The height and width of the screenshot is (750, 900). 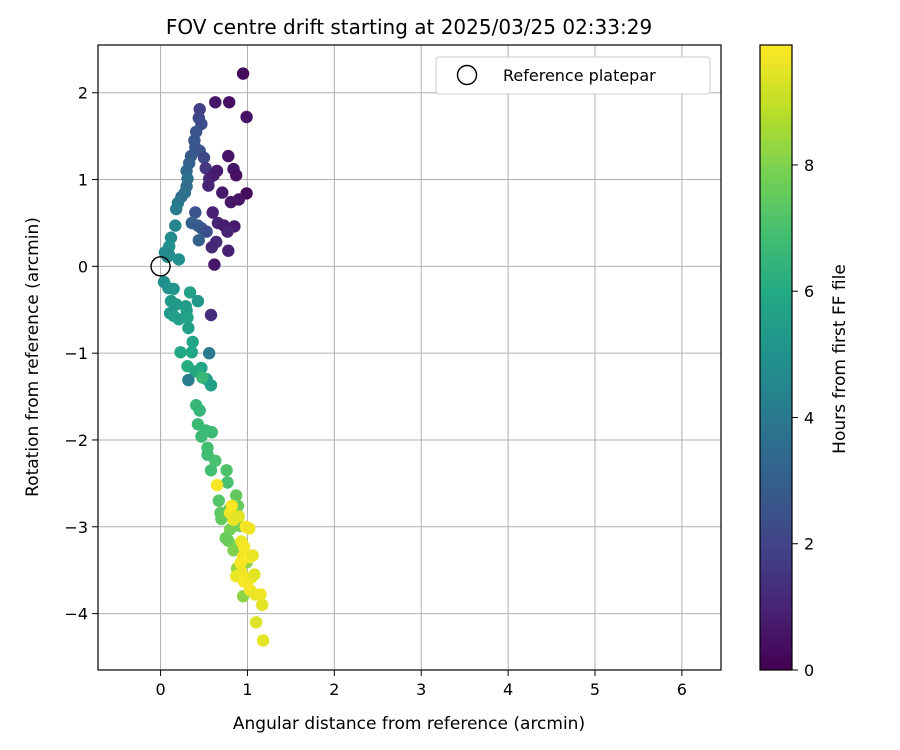 I want to click on colorbar-tick-label: 0, so click(x=809, y=670).